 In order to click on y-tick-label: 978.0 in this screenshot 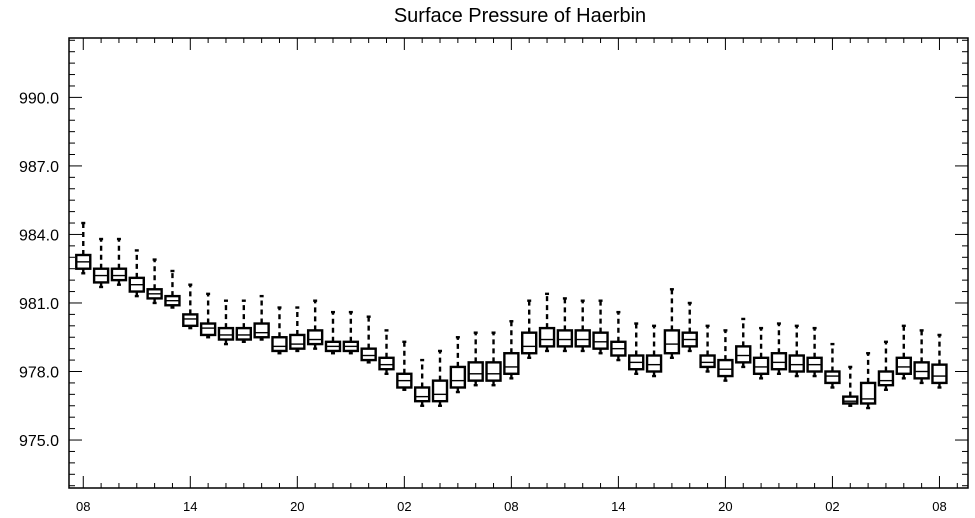, I will do `click(39, 373)`.